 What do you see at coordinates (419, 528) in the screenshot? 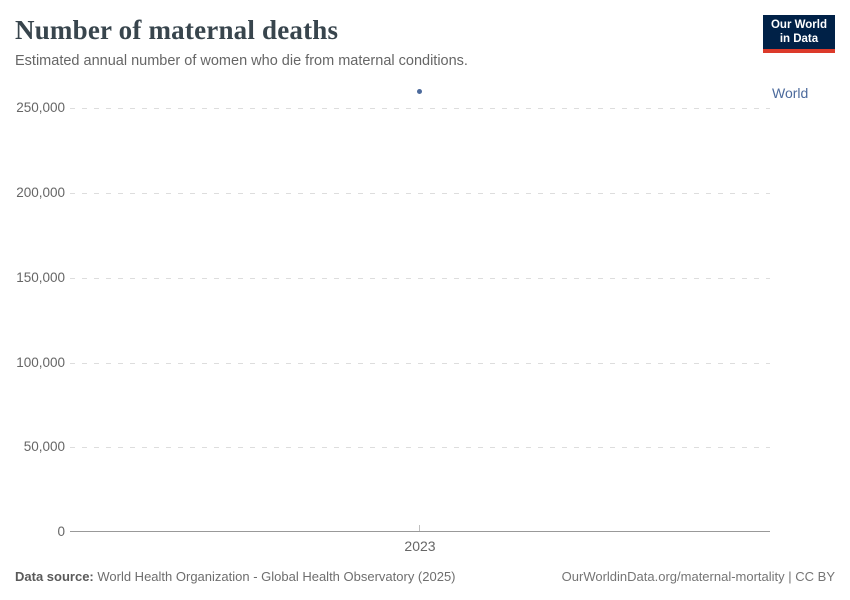
I see `x-axis-tick-2023` at bounding box center [419, 528].